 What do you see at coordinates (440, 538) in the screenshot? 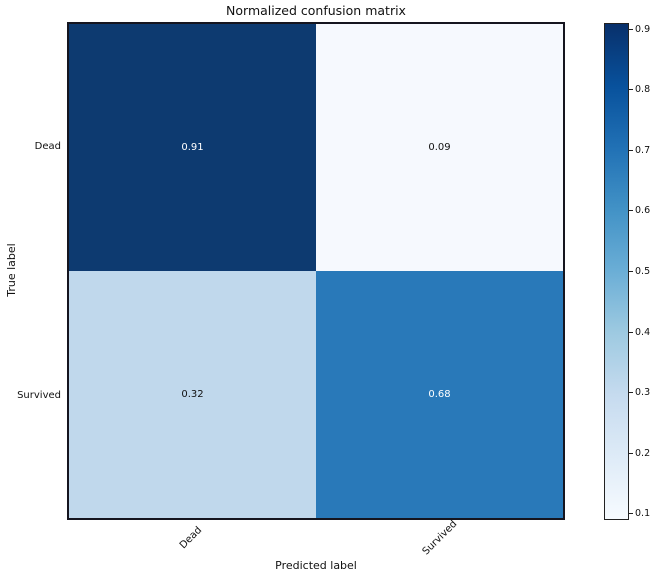
I see `x-tick-label-survived: Survived` at bounding box center [440, 538].